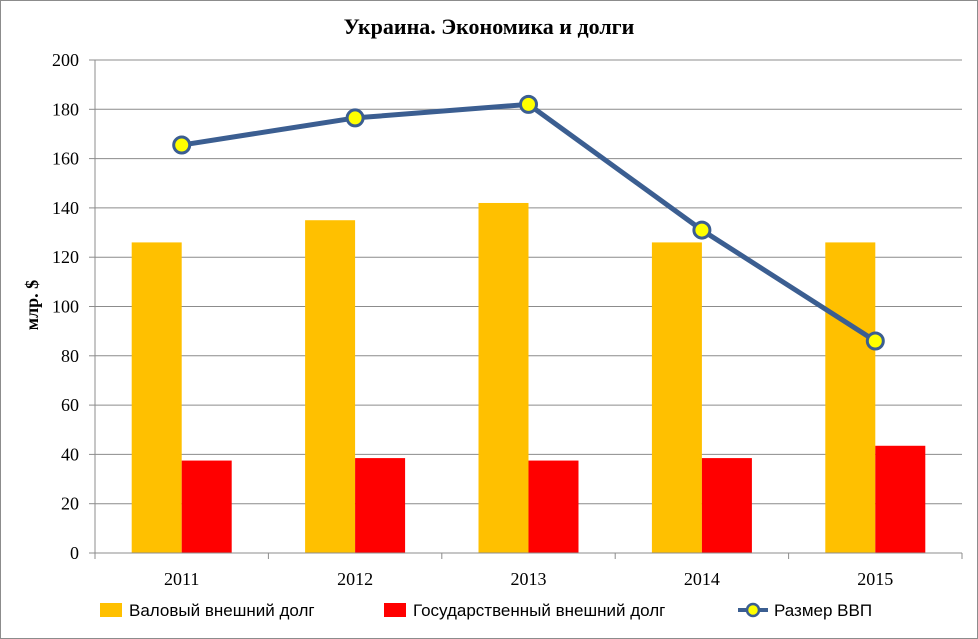  Describe the element at coordinates (65, 257) in the screenshot. I see `y-tick-label: 120` at that location.